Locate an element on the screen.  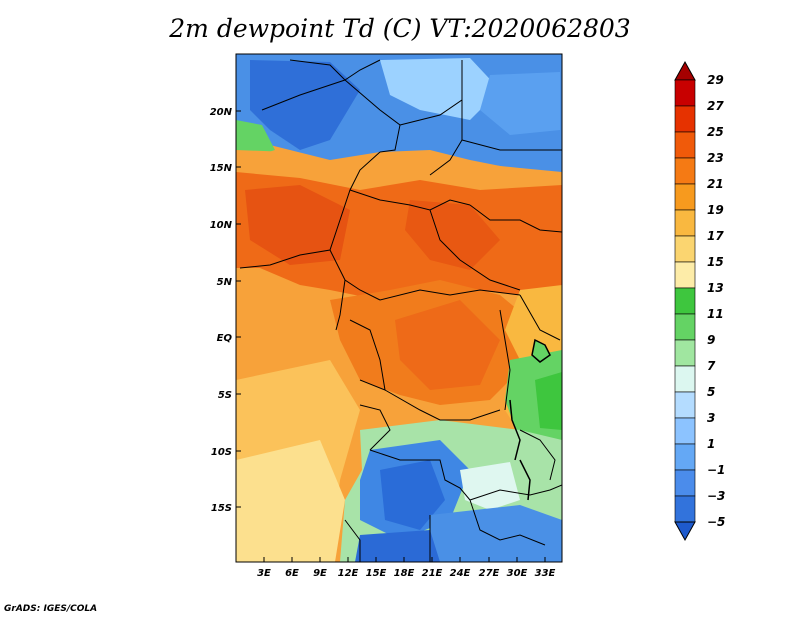
credit-text: GrADS: IGES/COLA is located at coordinates (51, 609).